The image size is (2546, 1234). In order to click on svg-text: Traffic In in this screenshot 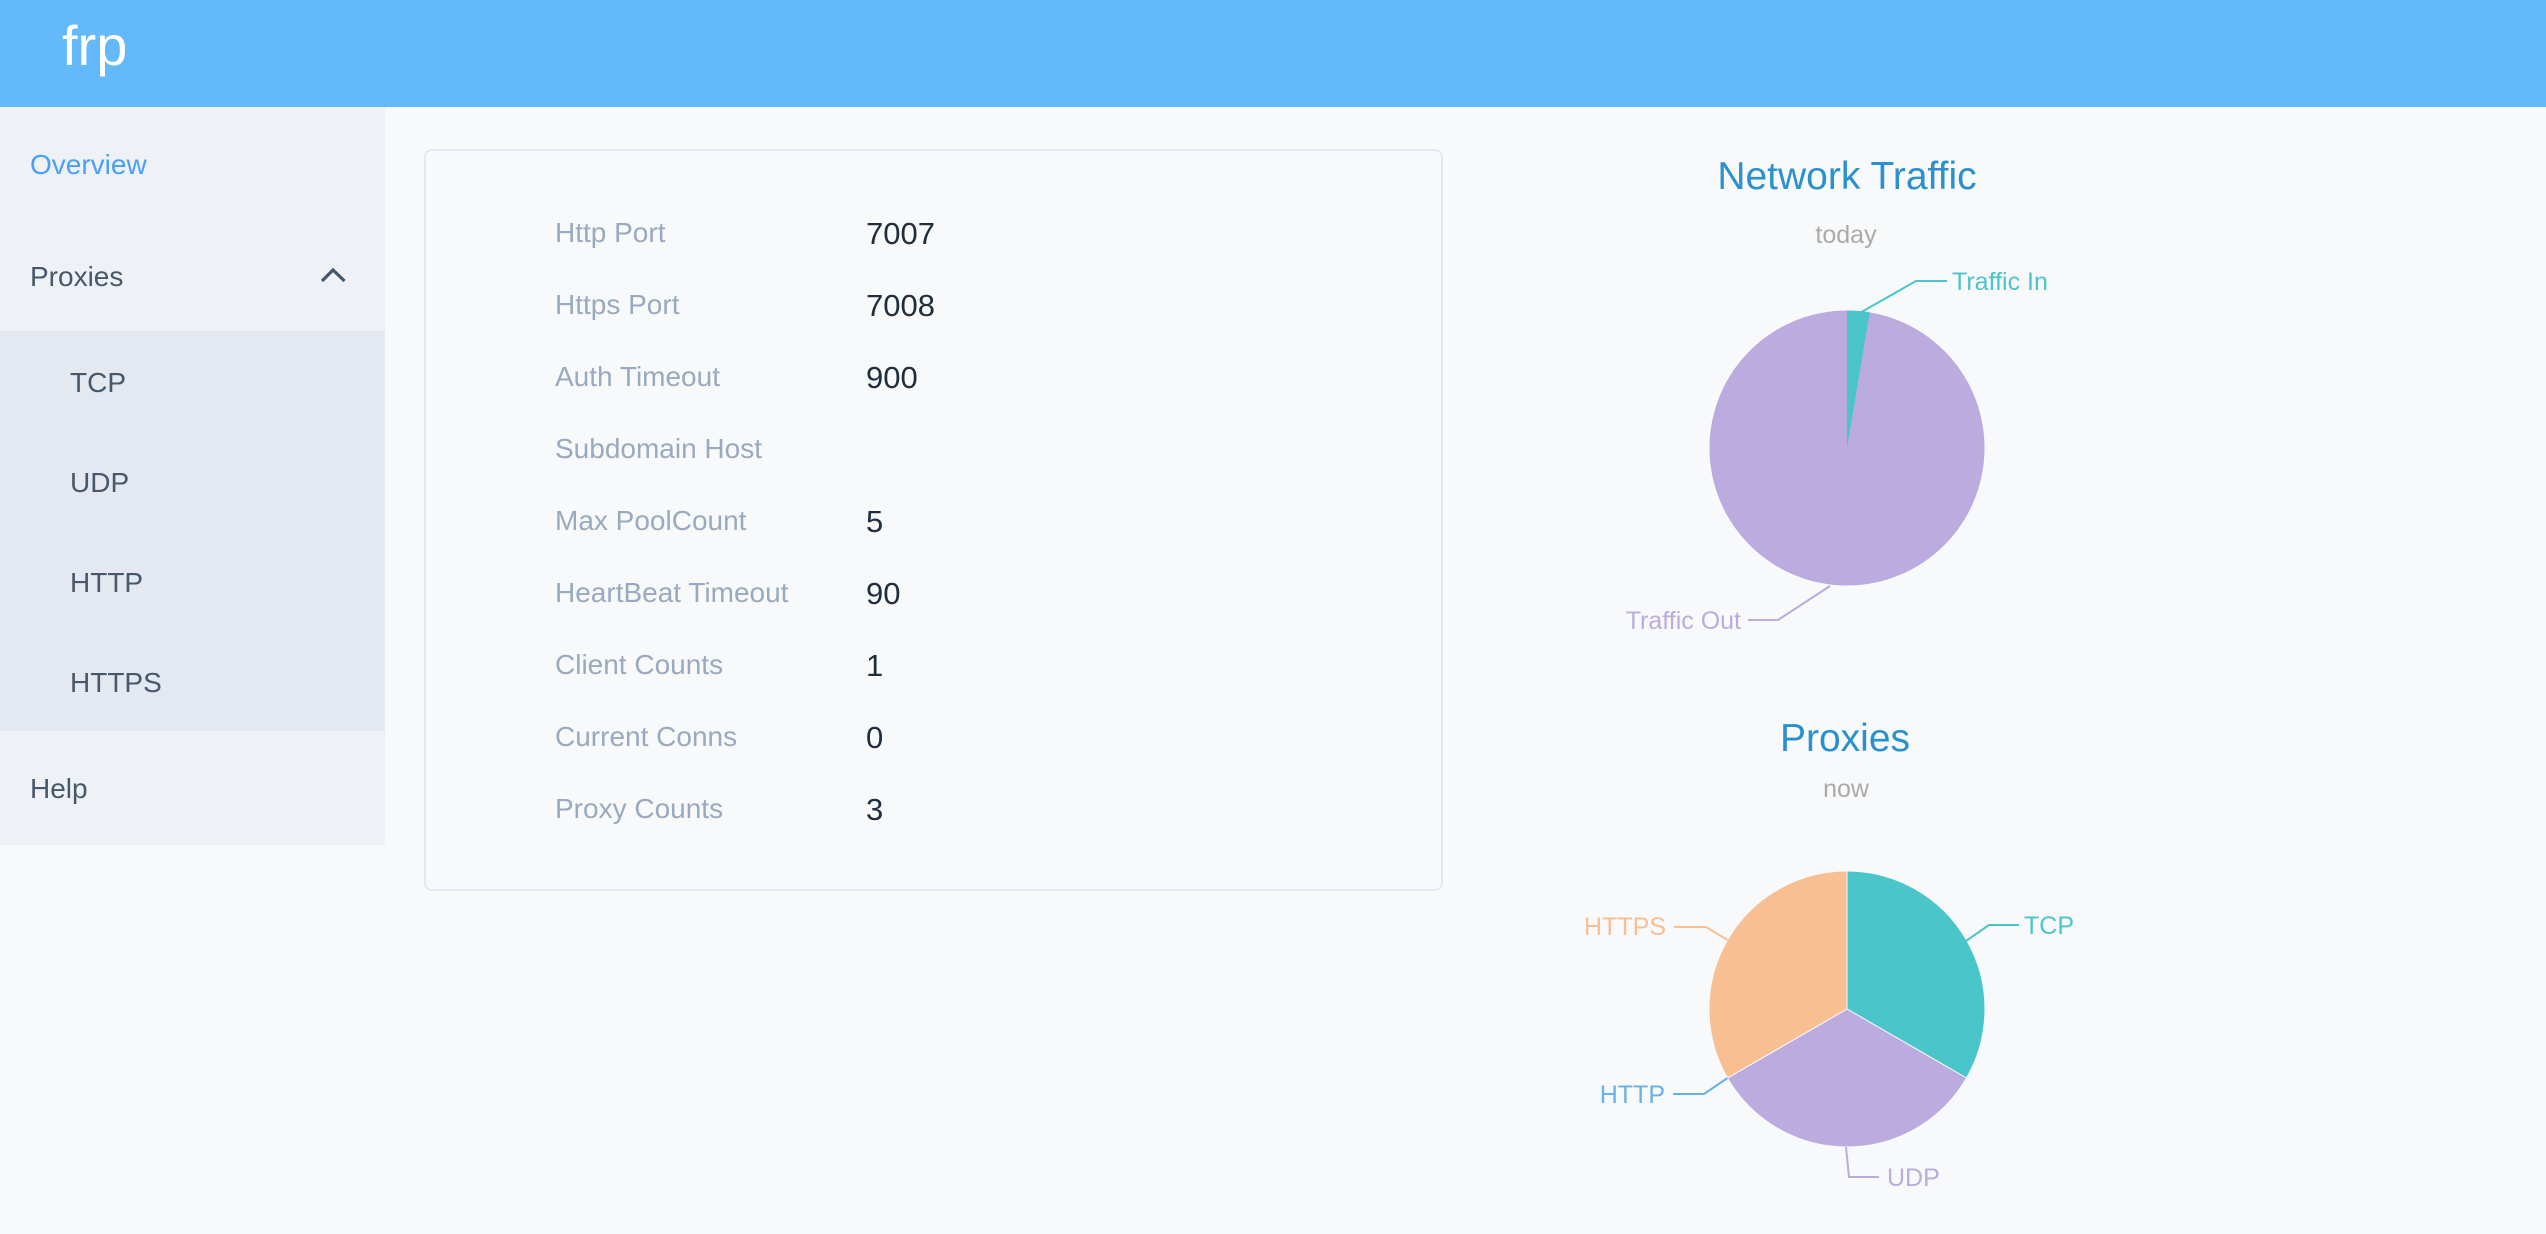, I will do `click(2000, 282)`.